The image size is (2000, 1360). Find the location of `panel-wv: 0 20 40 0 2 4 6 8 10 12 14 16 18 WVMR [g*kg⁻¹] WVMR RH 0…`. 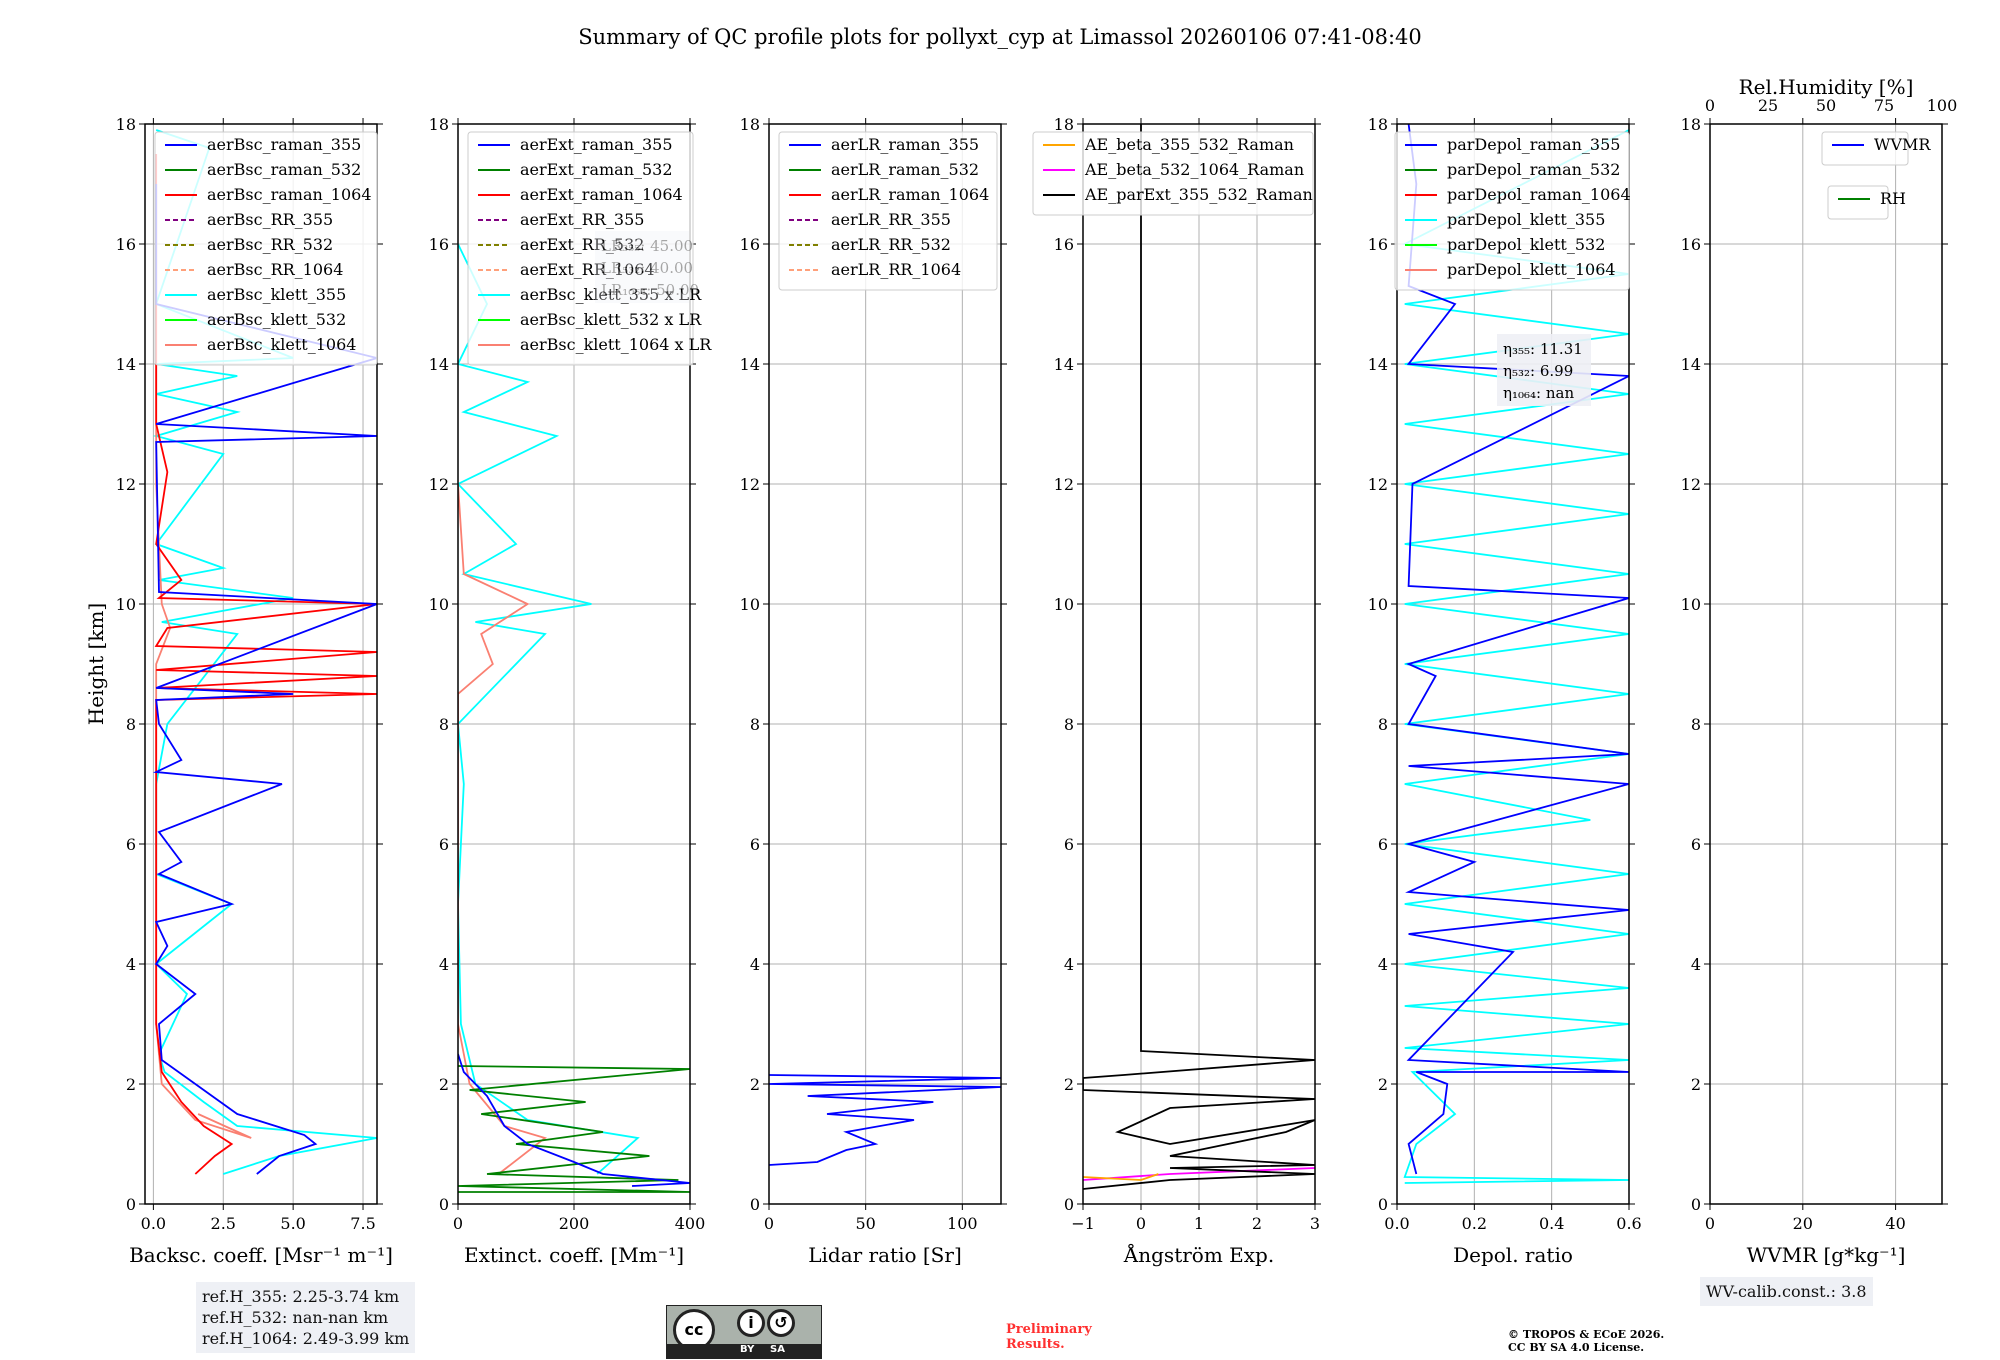

panel-wv: 0 20 40 0 2 4 6 8 10 12 14 16 18 WVMR [g*kg⁻¹] WVMR RH 0… is located at coordinates (1819, 671).